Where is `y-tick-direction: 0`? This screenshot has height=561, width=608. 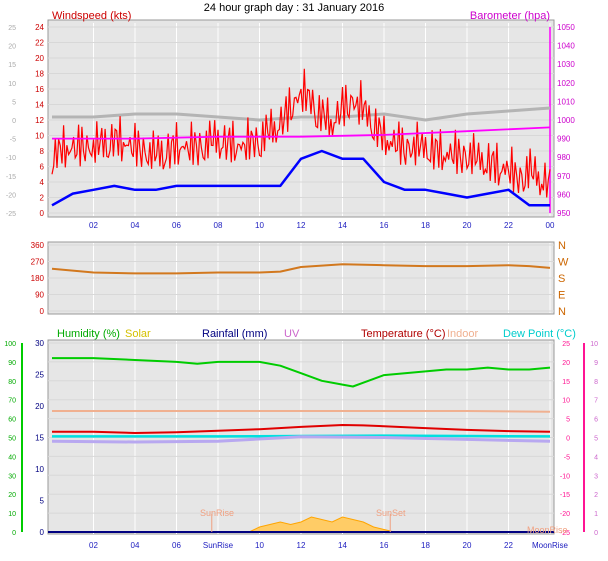
y-tick-direction: 0 is located at coordinates (42, 311).